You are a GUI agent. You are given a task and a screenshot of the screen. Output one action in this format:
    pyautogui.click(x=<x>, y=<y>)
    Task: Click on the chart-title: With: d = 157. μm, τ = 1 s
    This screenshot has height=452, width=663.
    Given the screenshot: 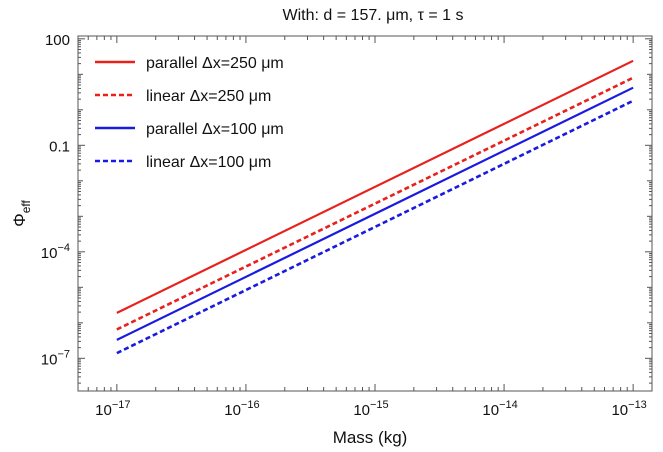 What is the action you would take?
    pyautogui.click(x=373, y=15)
    